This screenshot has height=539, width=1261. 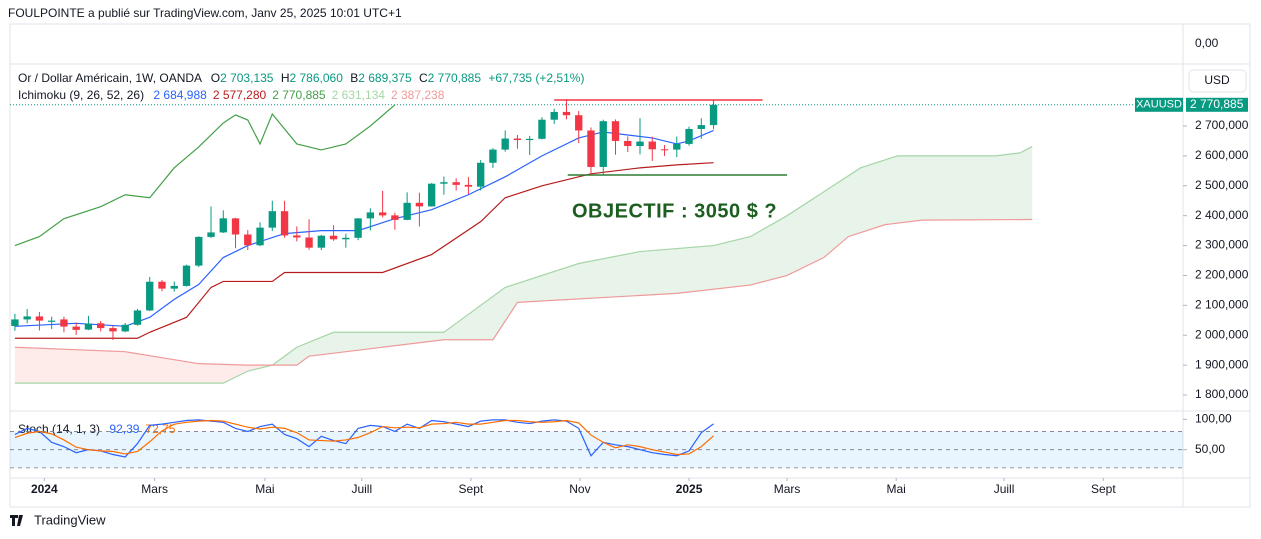 I want to click on indicator-name: Ichimoku (9, 26, 52, 26), so click(x=81, y=95).